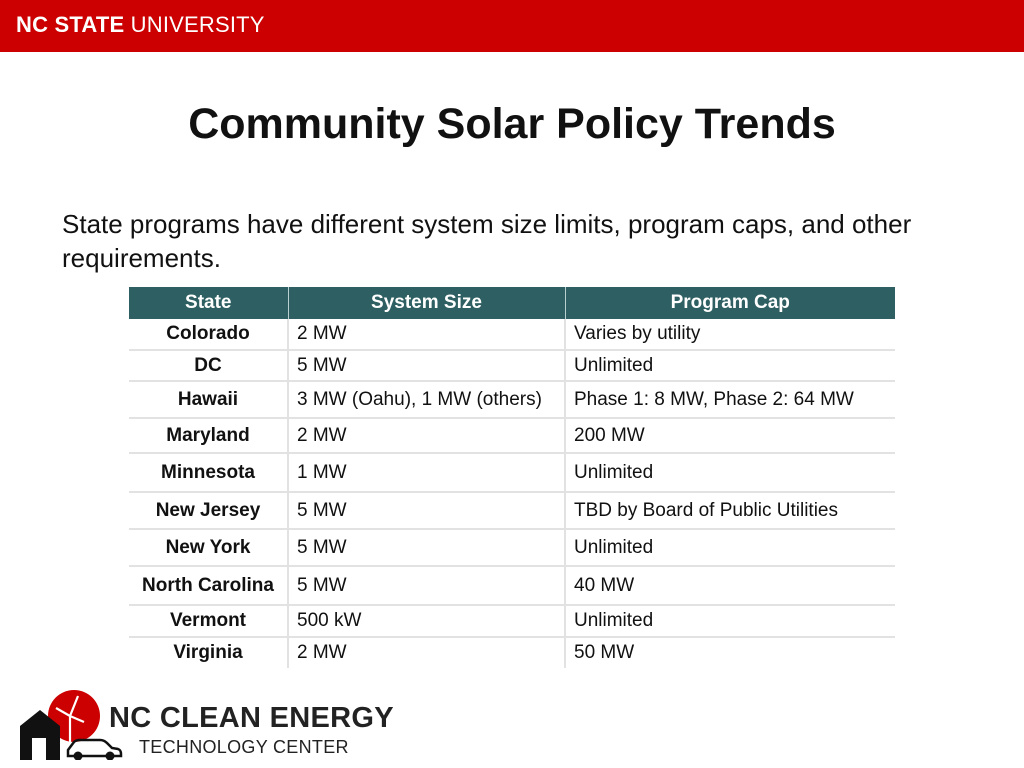 The image size is (1024, 768). What do you see at coordinates (512, 124) in the screenshot?
I see `slide-title: Community Solar Policy Trends` at bounding box center [512, 124].